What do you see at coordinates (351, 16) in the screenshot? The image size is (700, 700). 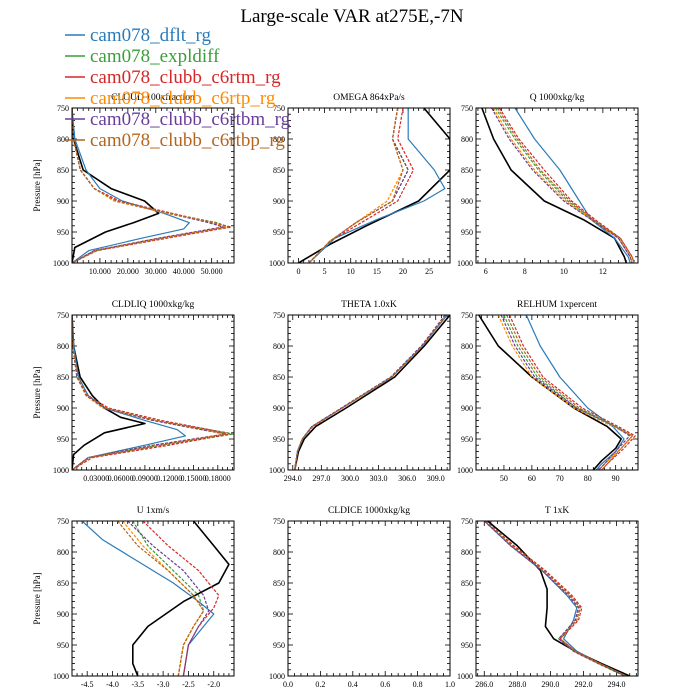 I see `figure-title: Large-scale VAR at275E,-7N` at bounding box center [351, 16].